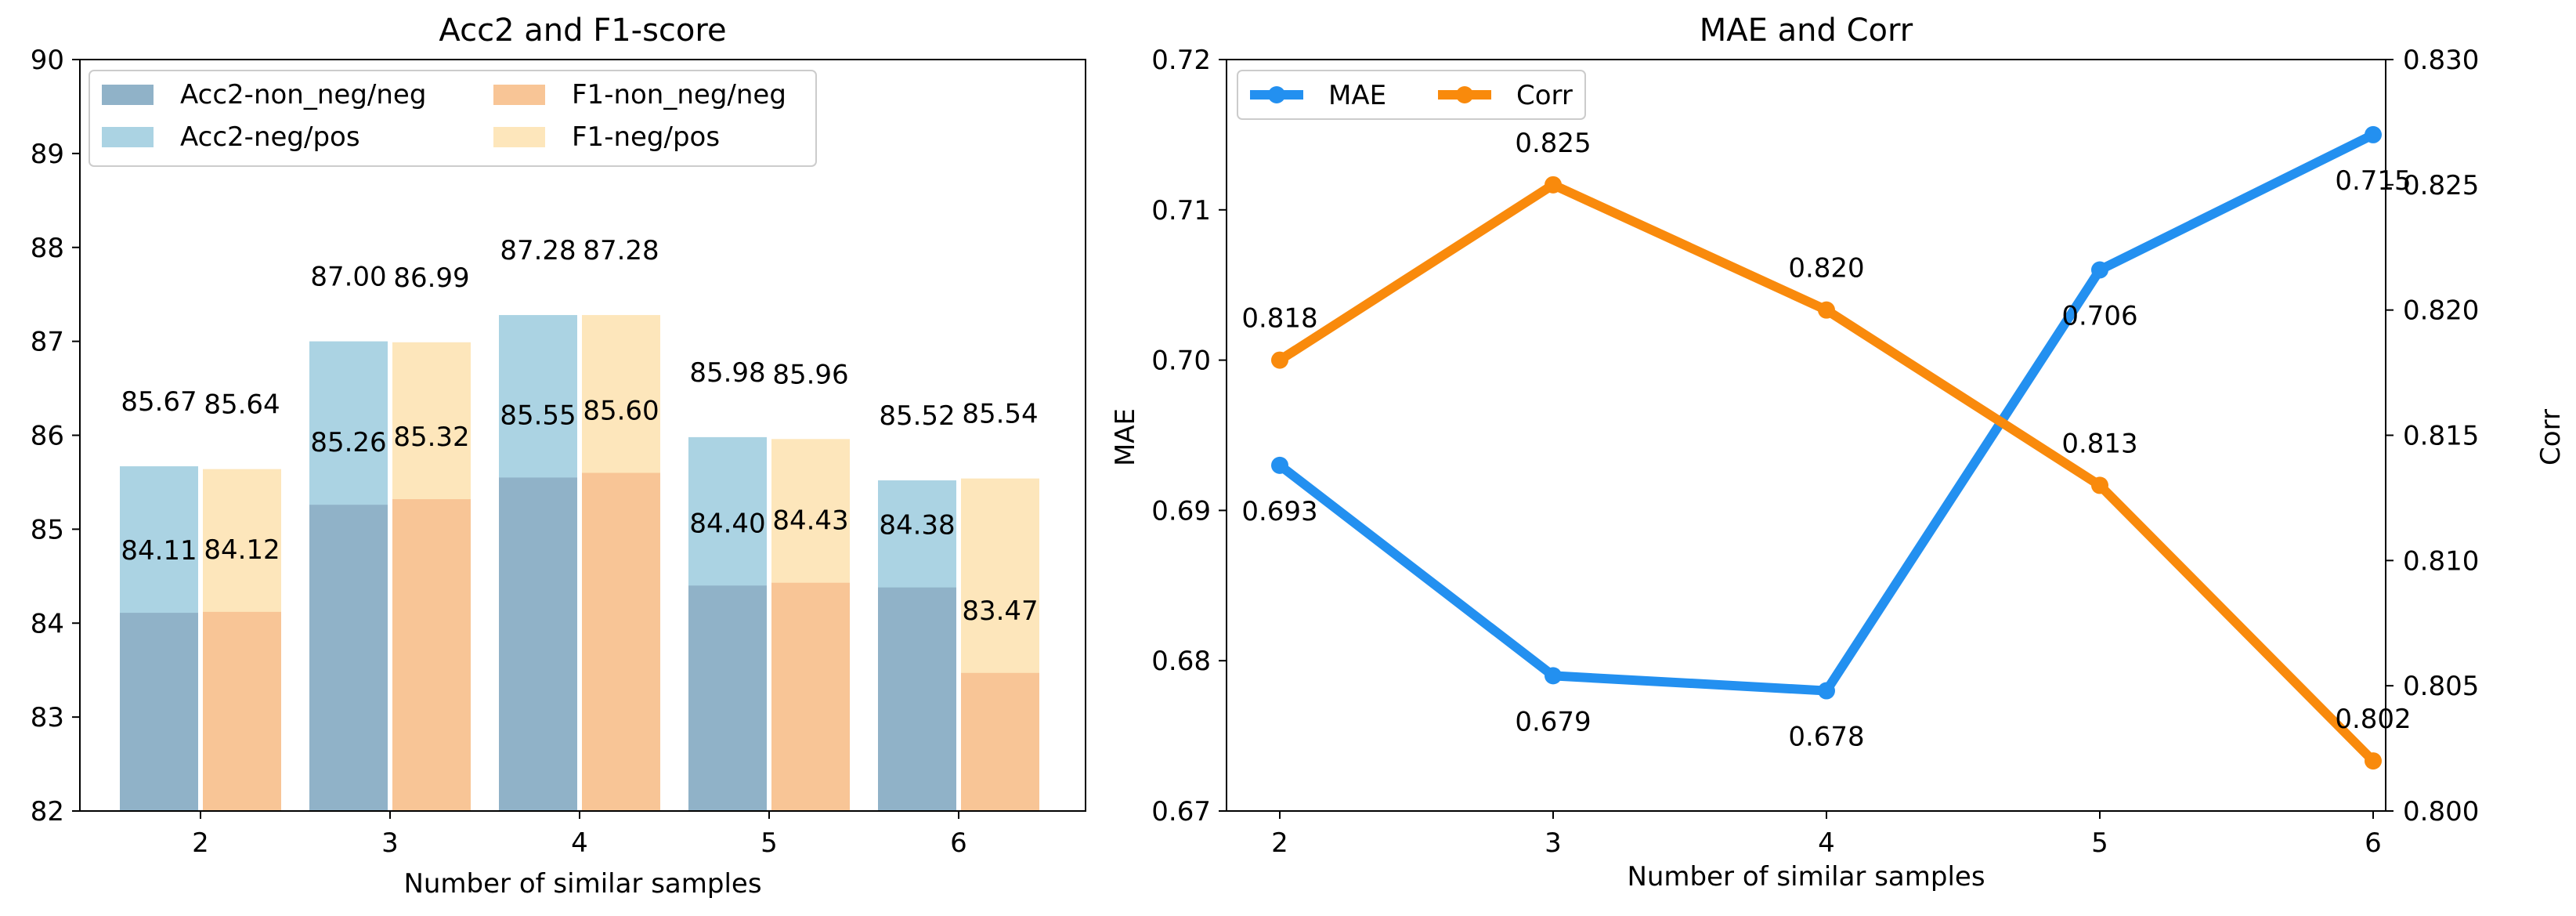 This screenshot has width=2576, height=916. I want to click on mae-data-label: 0.679, so click(1553, 721).